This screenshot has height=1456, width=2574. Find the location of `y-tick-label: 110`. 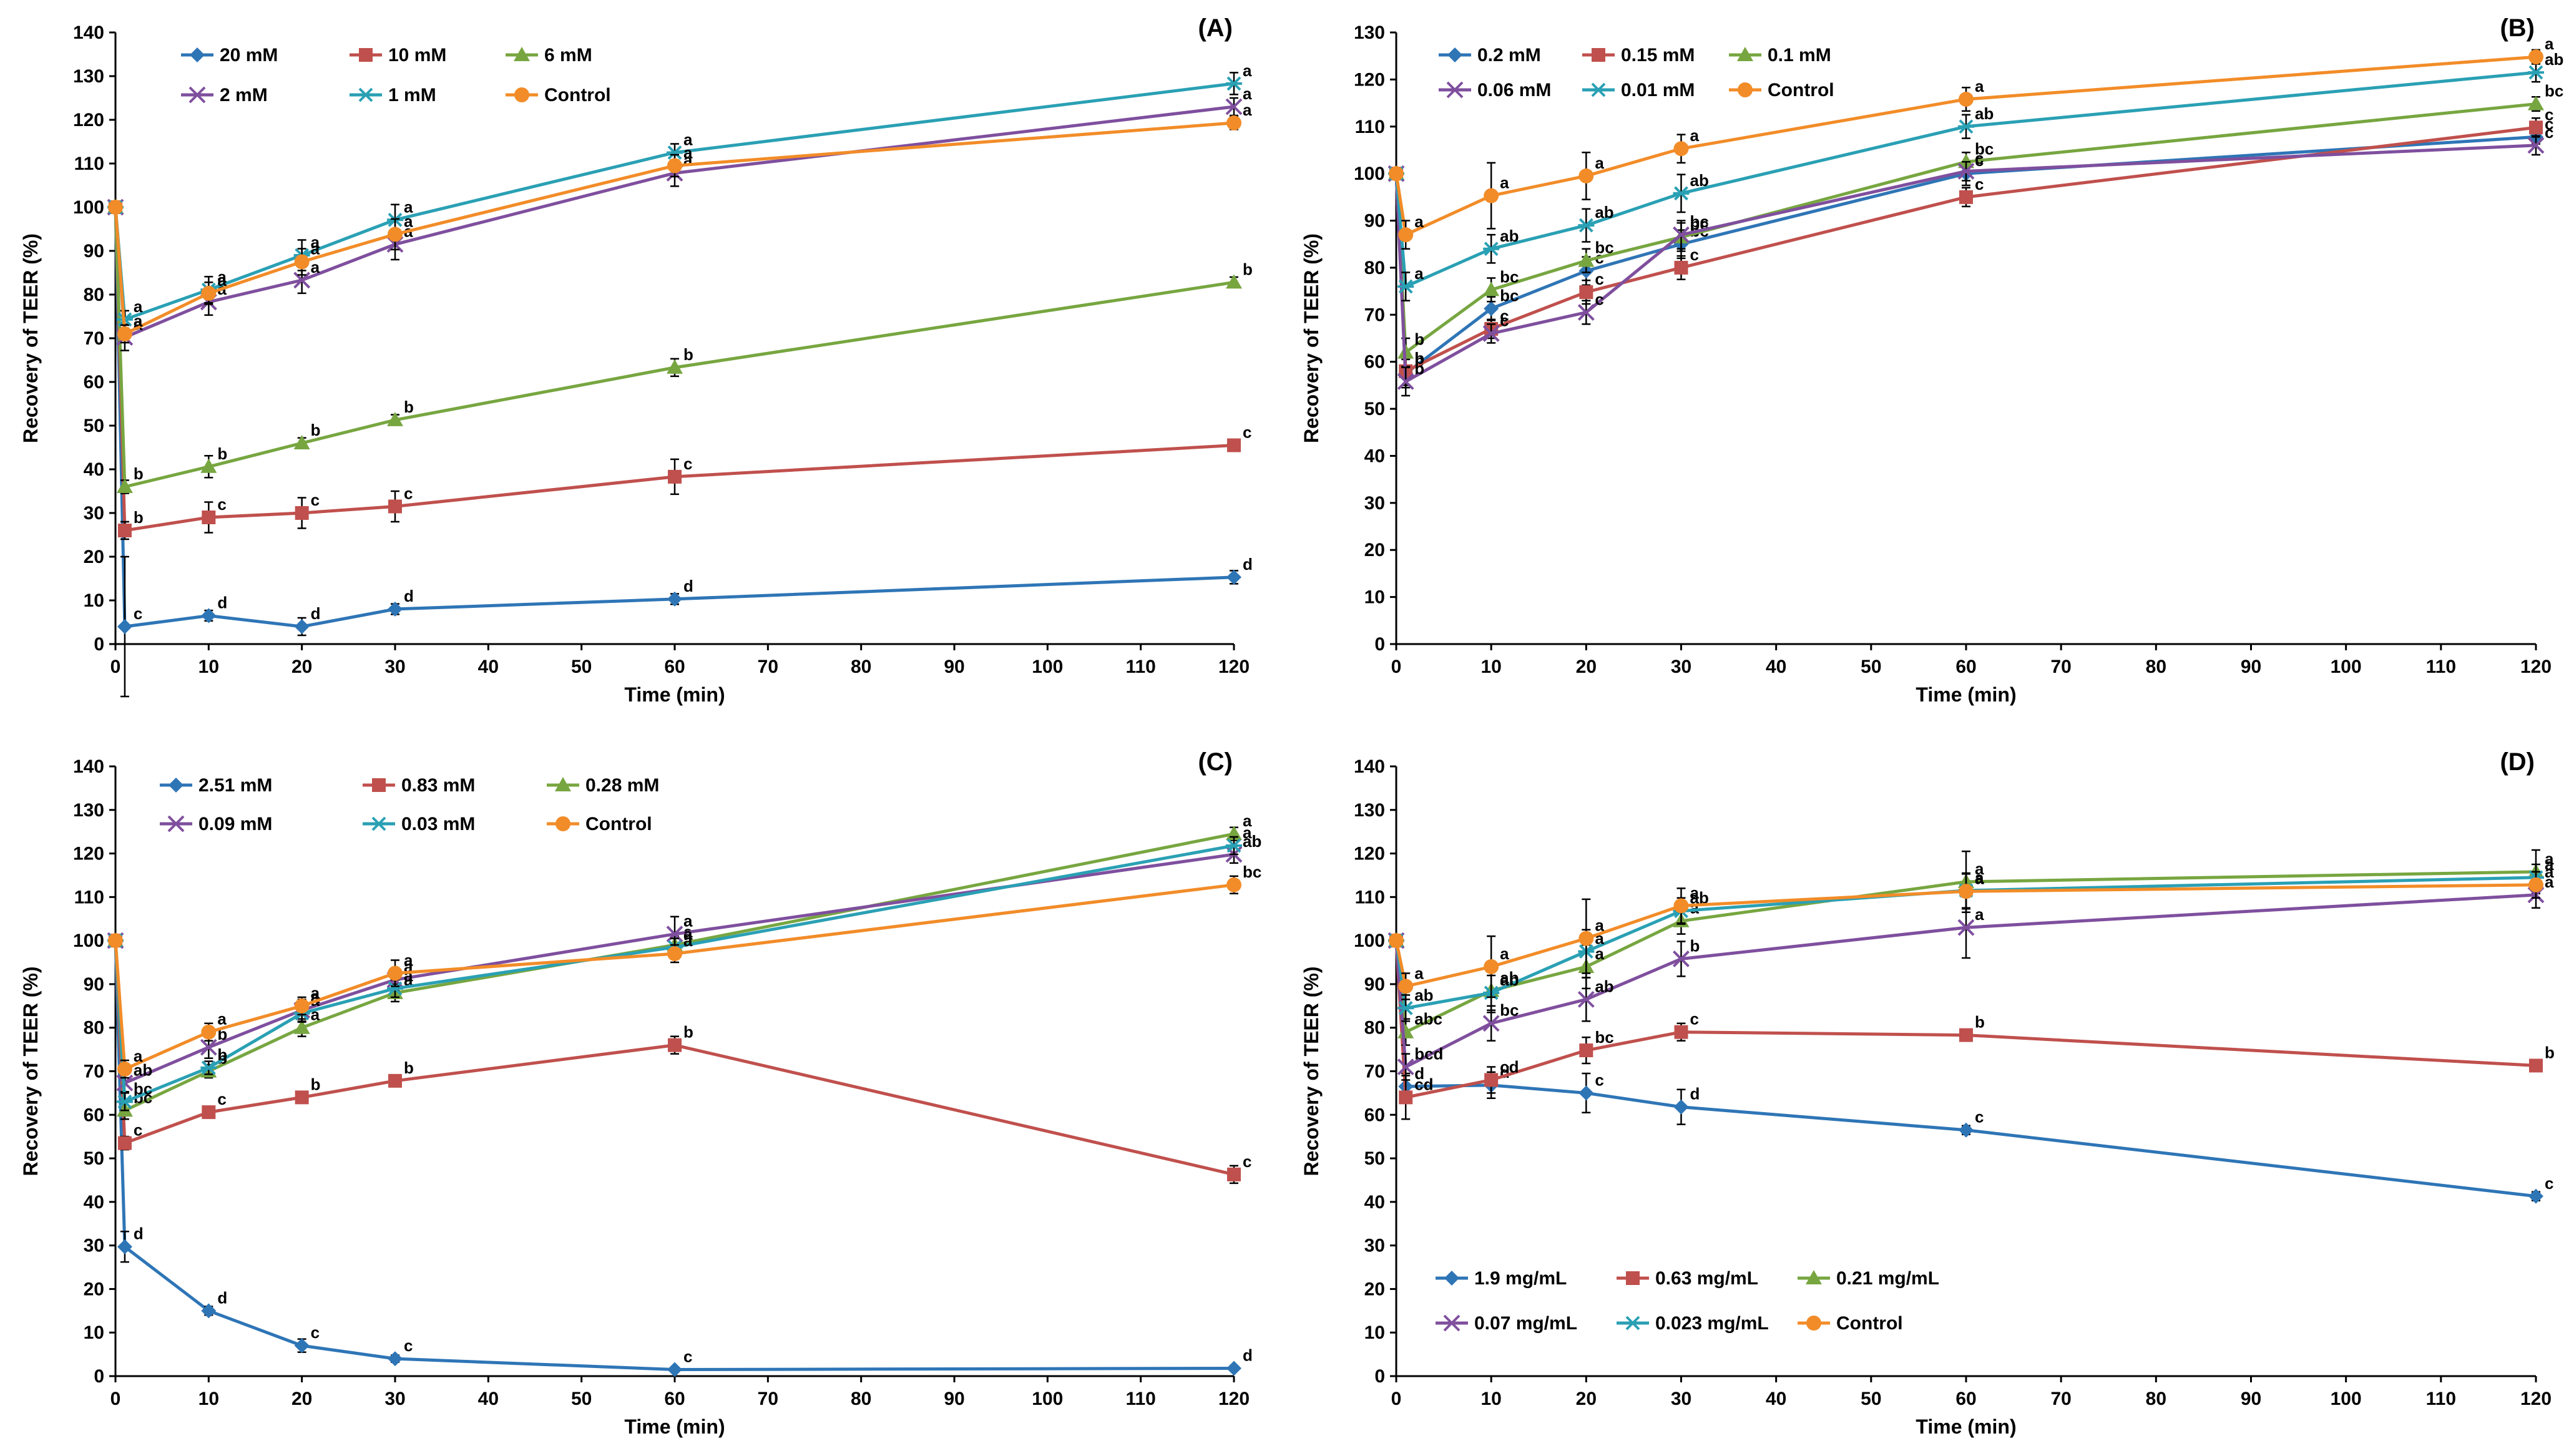

y-tick-label: 110 is located at coordinates (89, 897).